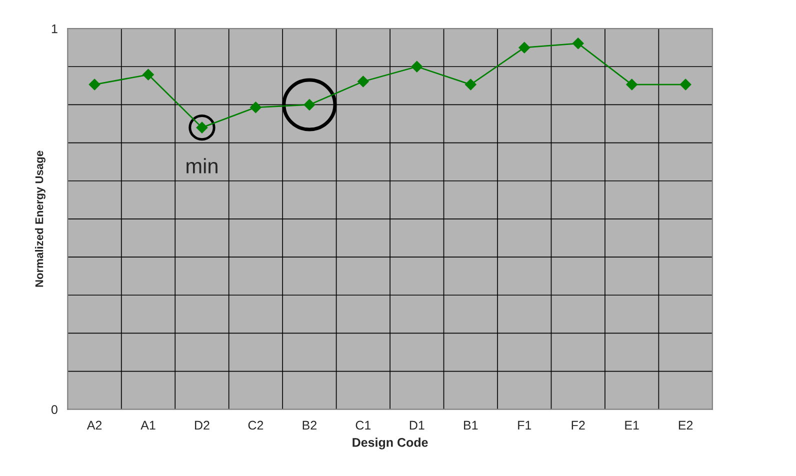 The width and height of the screenshot is (796, 476). Describe the element at coordinates (363, 425) in the screenshot. I see `x-tick-label: C1` at that location.